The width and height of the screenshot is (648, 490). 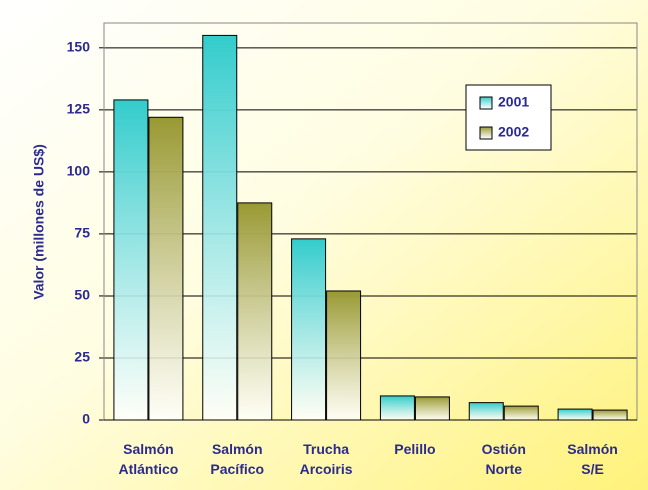 What do you see at coordinates (79, 171) in the screenshot?
I see `y-tick-label: 100` at bounding box center [79, 171].